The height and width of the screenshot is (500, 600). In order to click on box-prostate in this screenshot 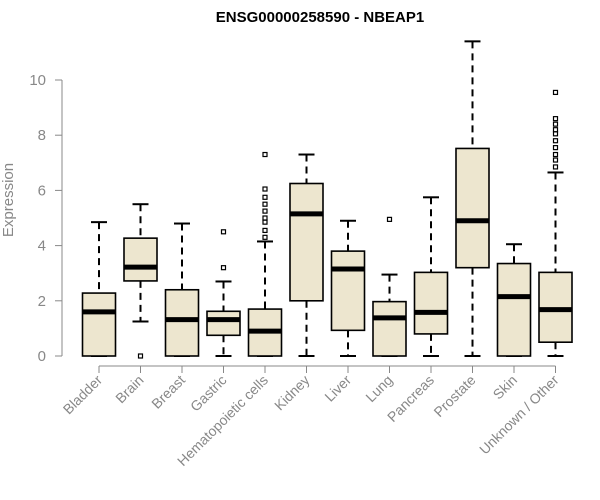, I will do `click(472, 198)`.